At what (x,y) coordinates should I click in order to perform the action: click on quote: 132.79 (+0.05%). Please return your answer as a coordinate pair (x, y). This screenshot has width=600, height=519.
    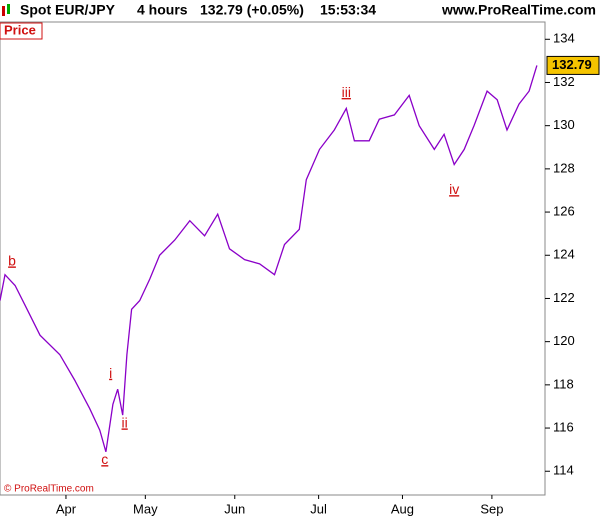
    Looking at the image, I should click on (252, 10).